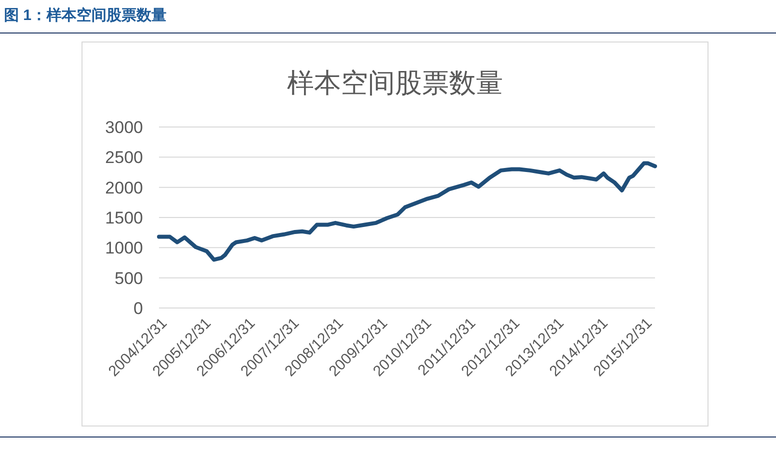 The image size is (776, 468). What do you see at coordinates (407, 211) in the screenshot?
I see `line-series` at bounding box center [407, 211].